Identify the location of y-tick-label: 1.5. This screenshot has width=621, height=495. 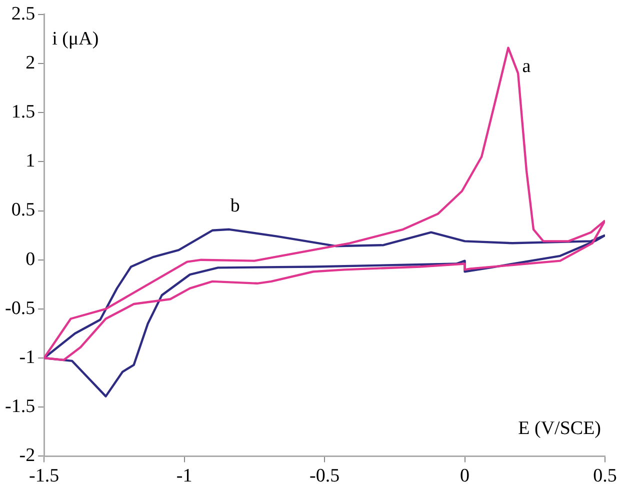
(23, 112).